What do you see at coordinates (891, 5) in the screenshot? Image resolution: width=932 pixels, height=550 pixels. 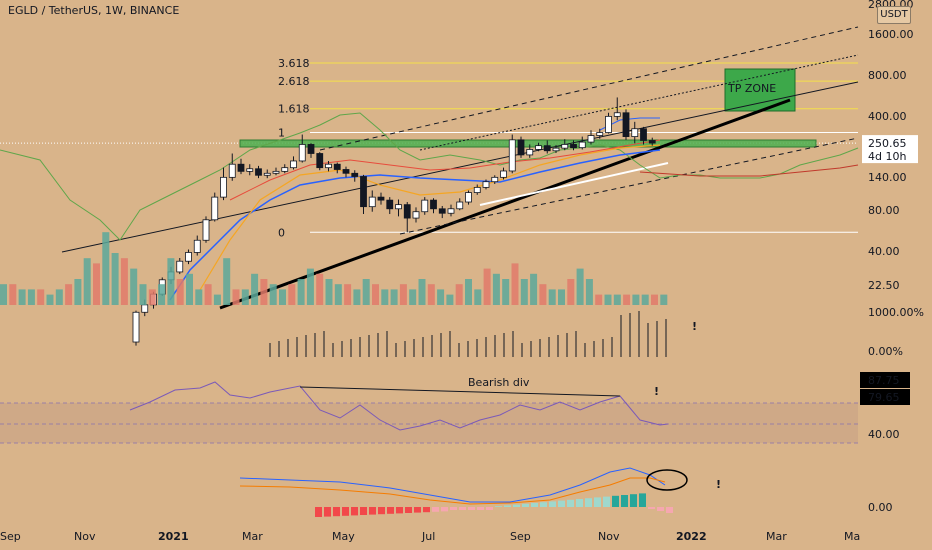 I see `price-tick-0: 2800.00` at bounding box center [891, 5].